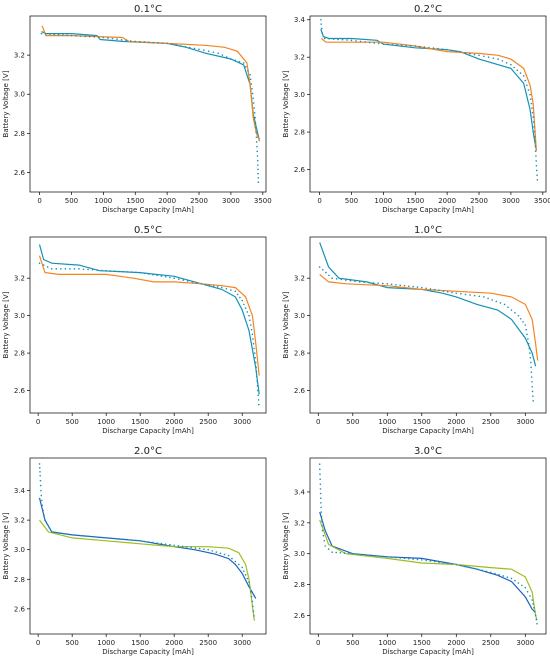  Describe the element at coordinates (148, 652) in the screenshot. I see `x-axis-label: Discharge Capacity [mAh]` at that location.